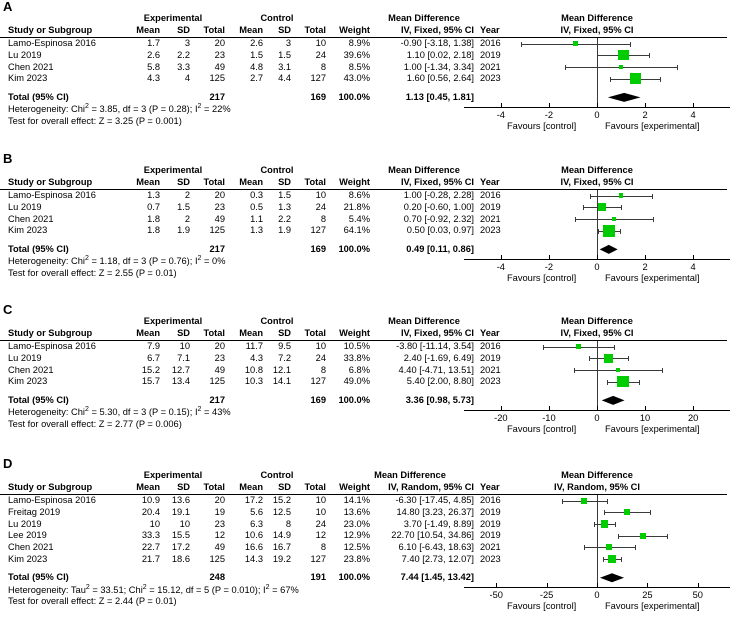  Describe the element at coordinates (356, 381) in the screenshot. I see `row-weight: 49.0%` at that location.